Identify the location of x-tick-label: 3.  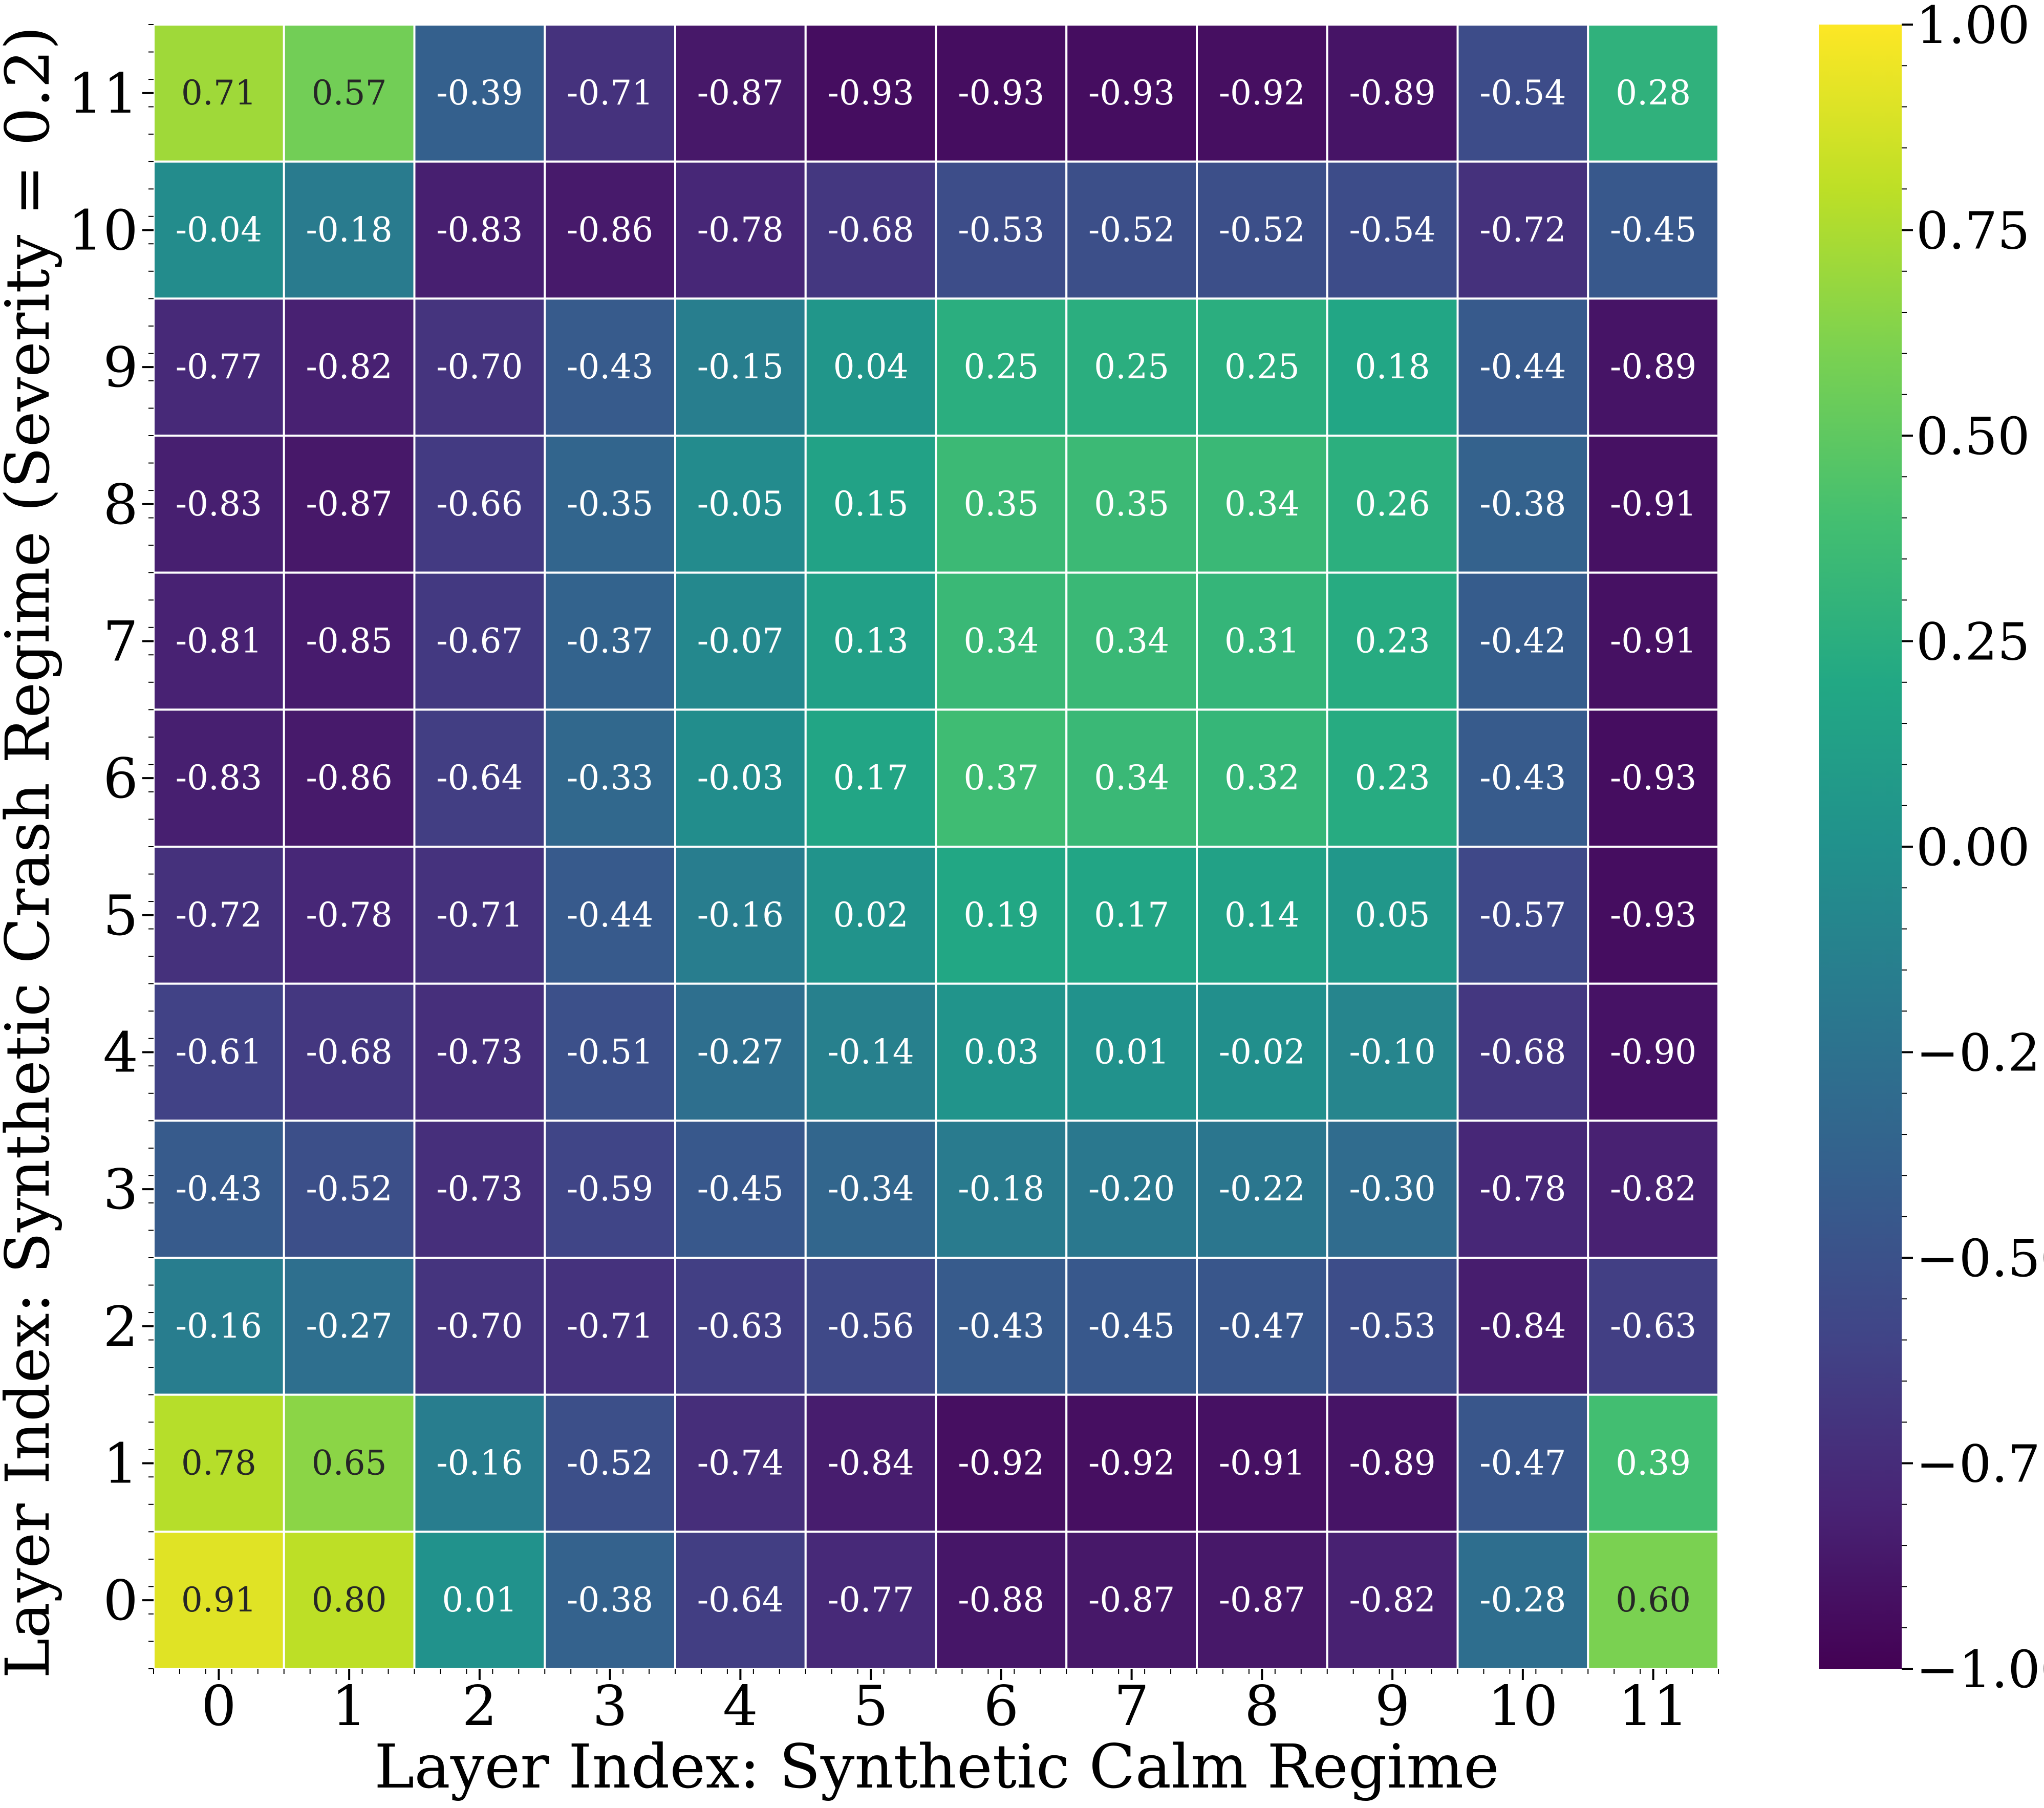
(610, 1706).